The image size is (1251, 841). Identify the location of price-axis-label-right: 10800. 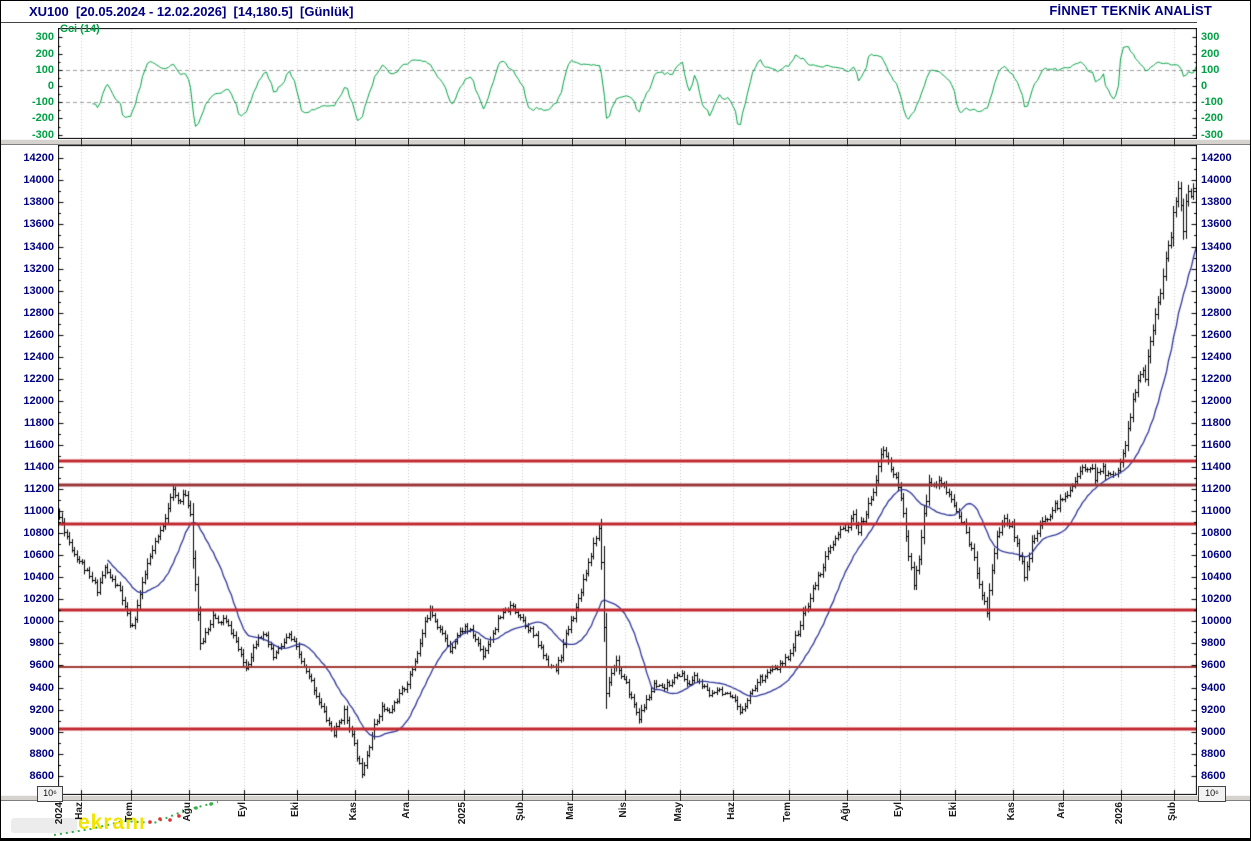
(1216, 533).